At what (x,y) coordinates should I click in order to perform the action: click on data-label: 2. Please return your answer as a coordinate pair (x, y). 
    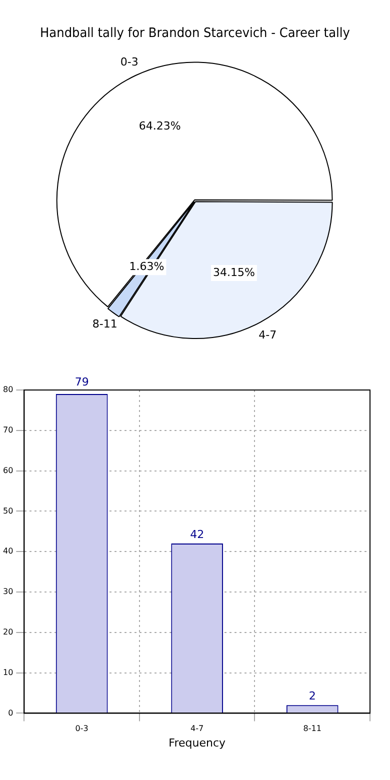
    Looking at the image, I should click on (312, 695).